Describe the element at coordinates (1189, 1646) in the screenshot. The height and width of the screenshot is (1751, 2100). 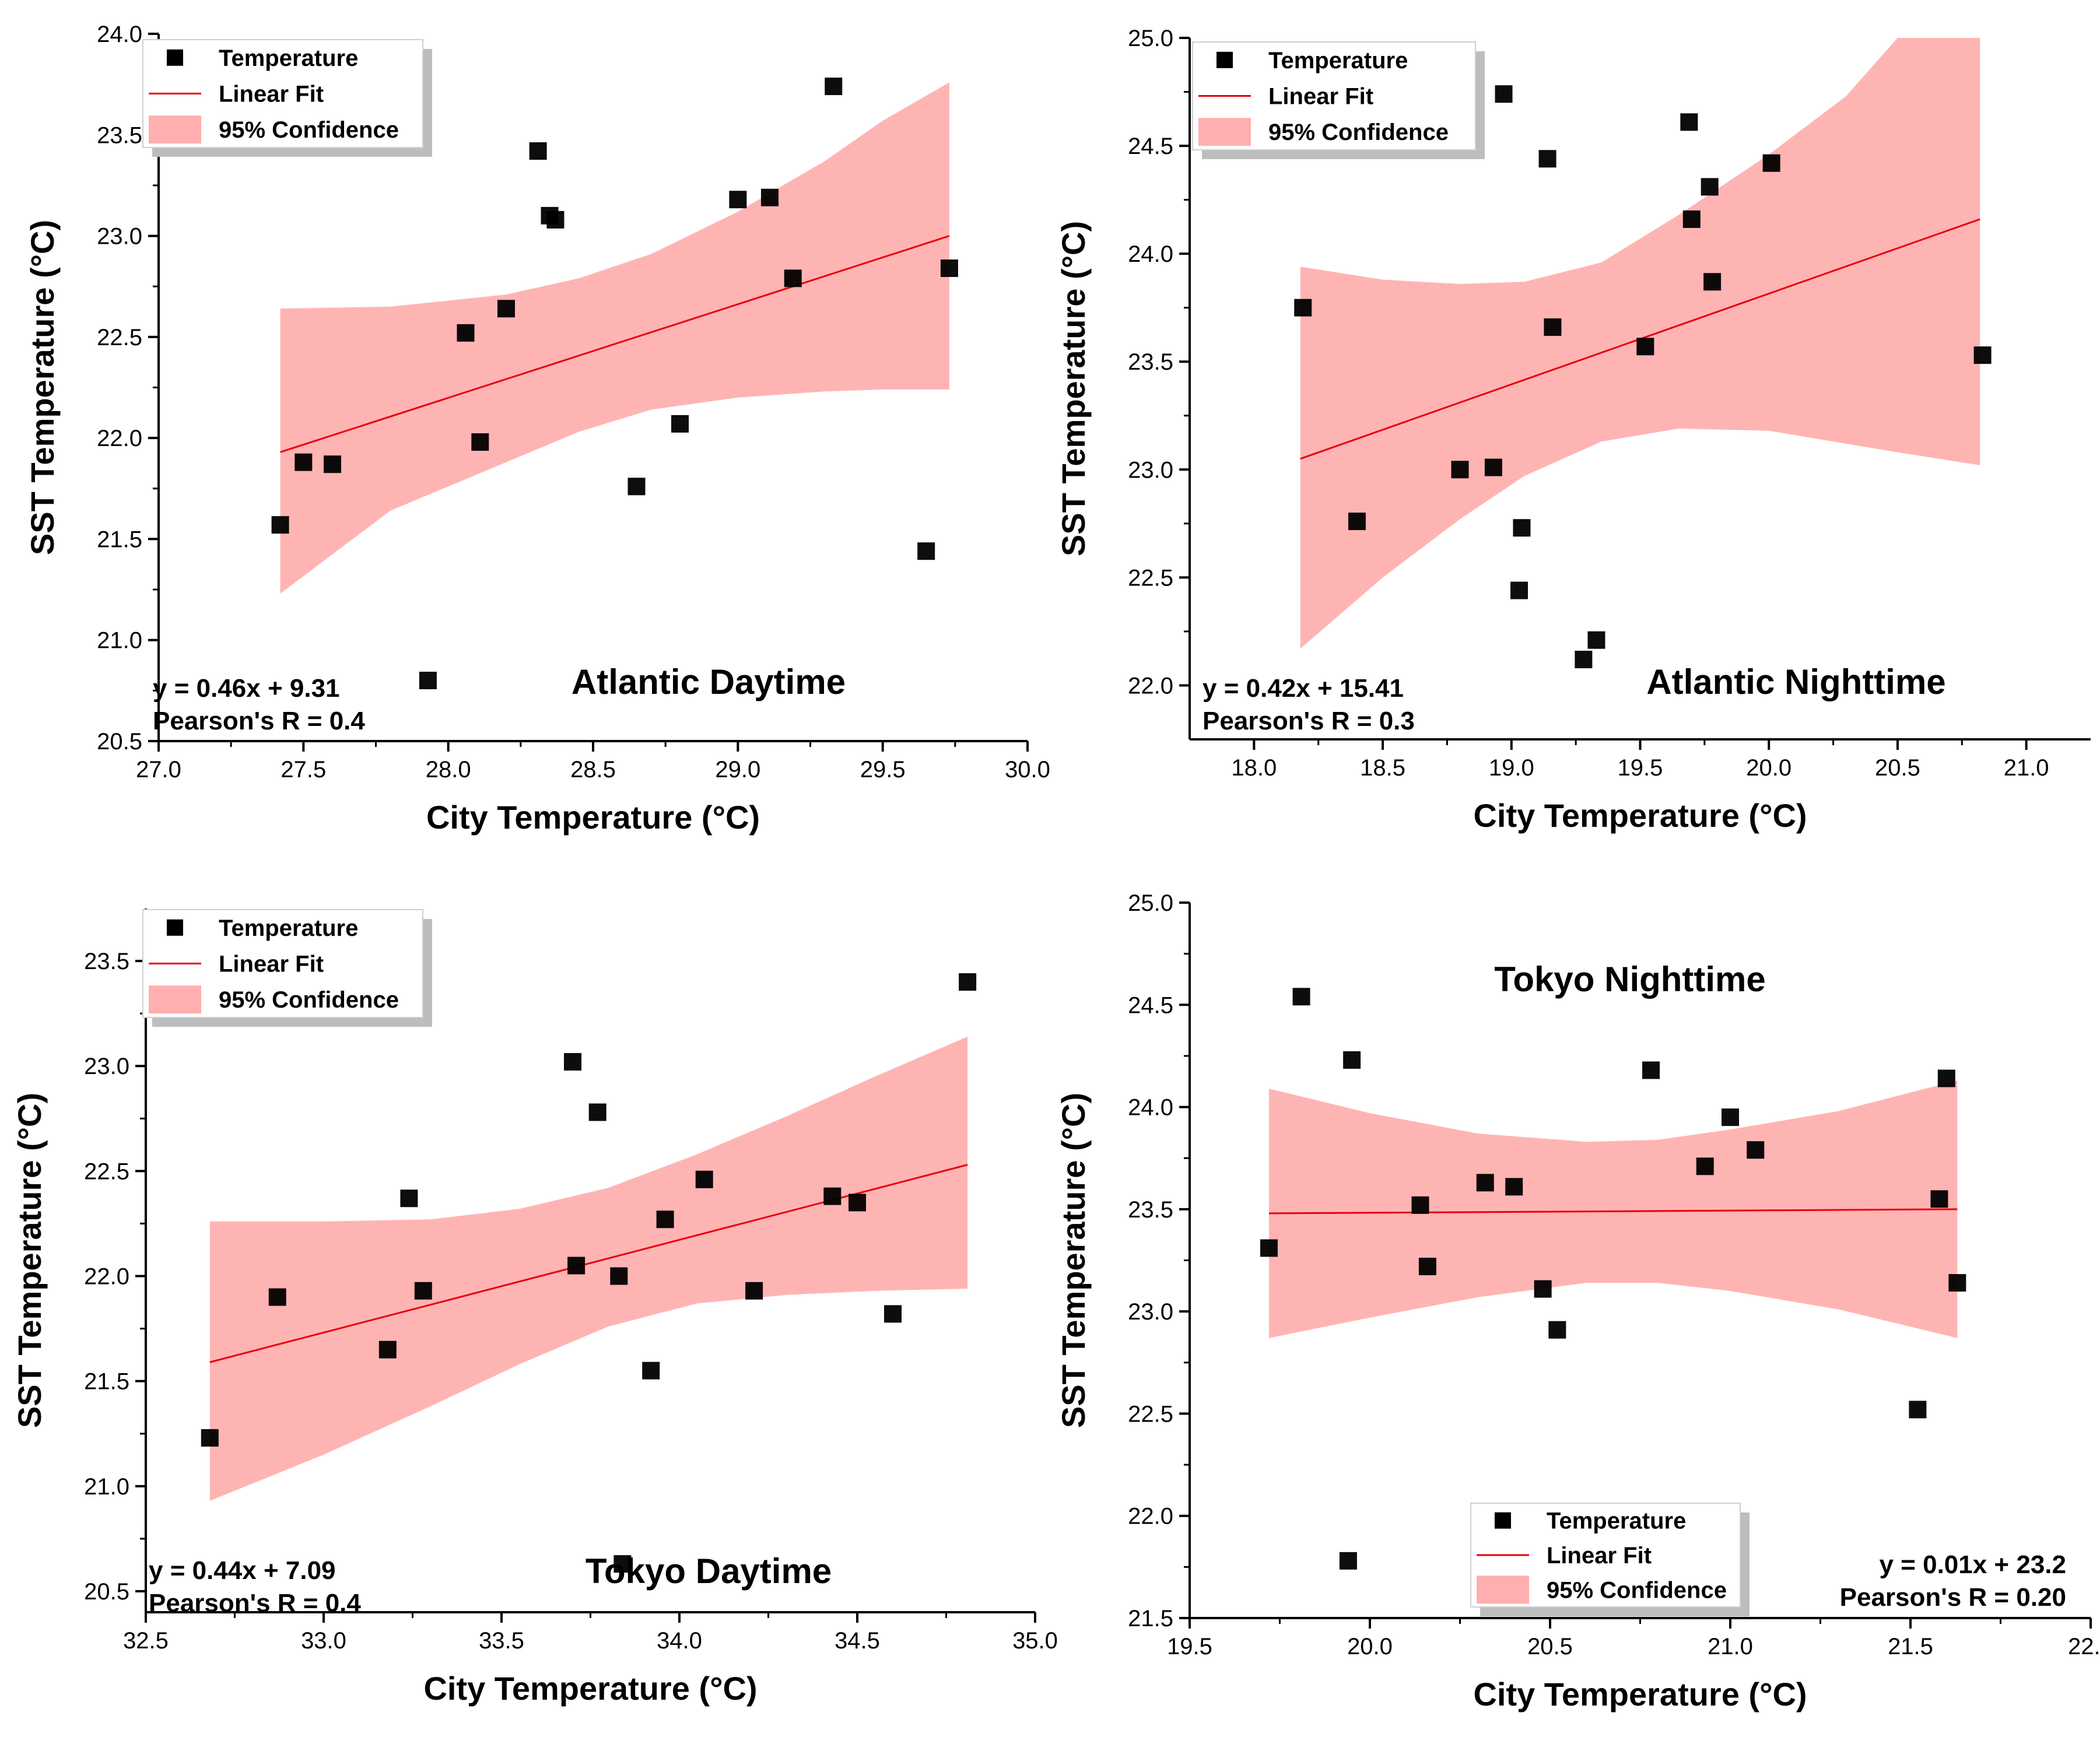
I see `x-tick-label: 19.5` at that location.